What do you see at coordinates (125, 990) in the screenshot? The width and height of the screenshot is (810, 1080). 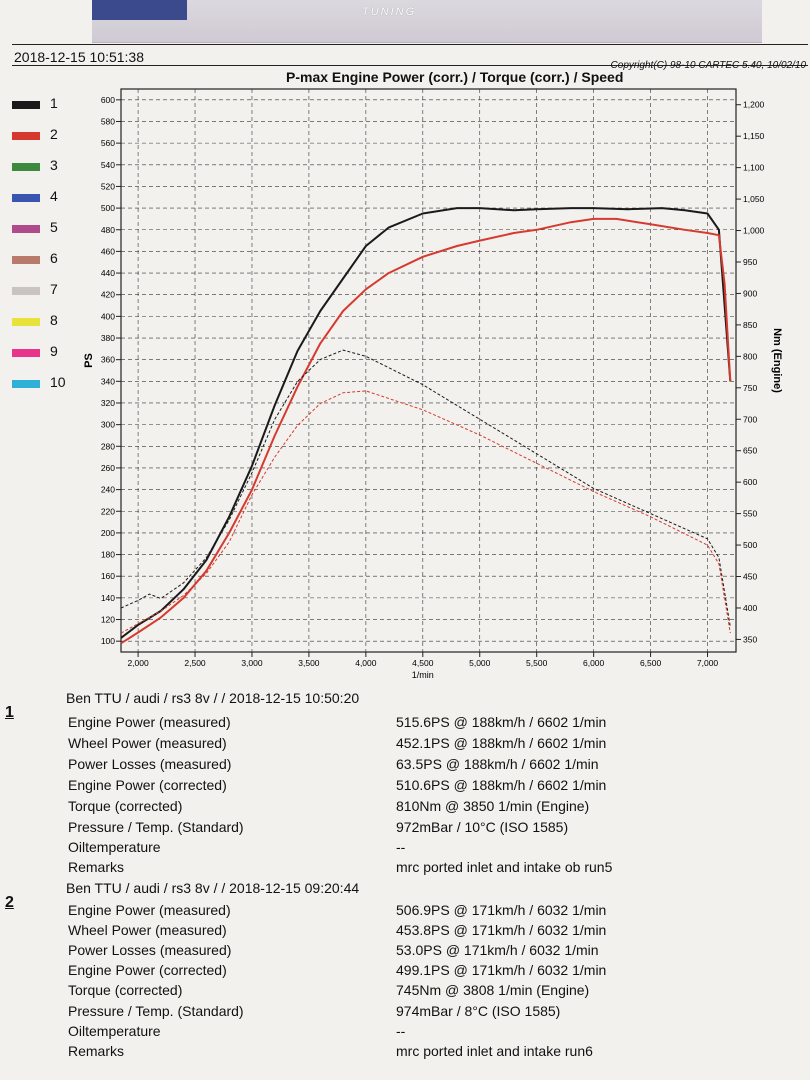 I see `result-label: Torque (corrected)` at bounding box center [125, 990].